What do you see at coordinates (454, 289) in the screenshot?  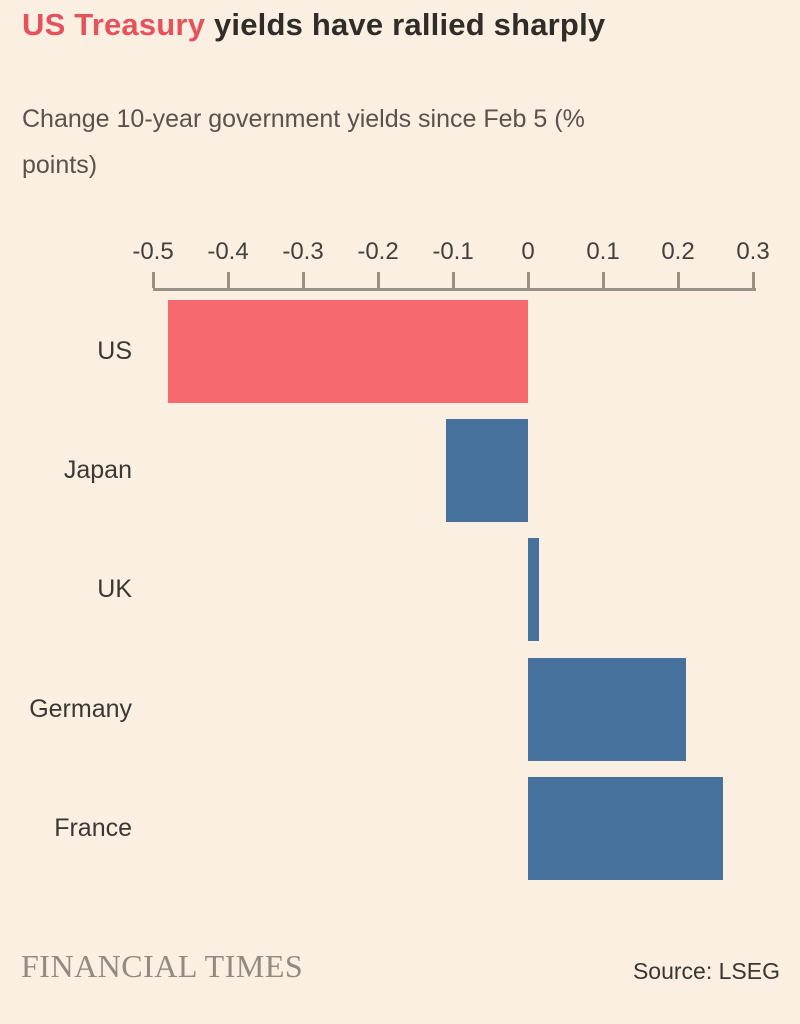 I see `x-axis-line` at bounding box center [454, 289].